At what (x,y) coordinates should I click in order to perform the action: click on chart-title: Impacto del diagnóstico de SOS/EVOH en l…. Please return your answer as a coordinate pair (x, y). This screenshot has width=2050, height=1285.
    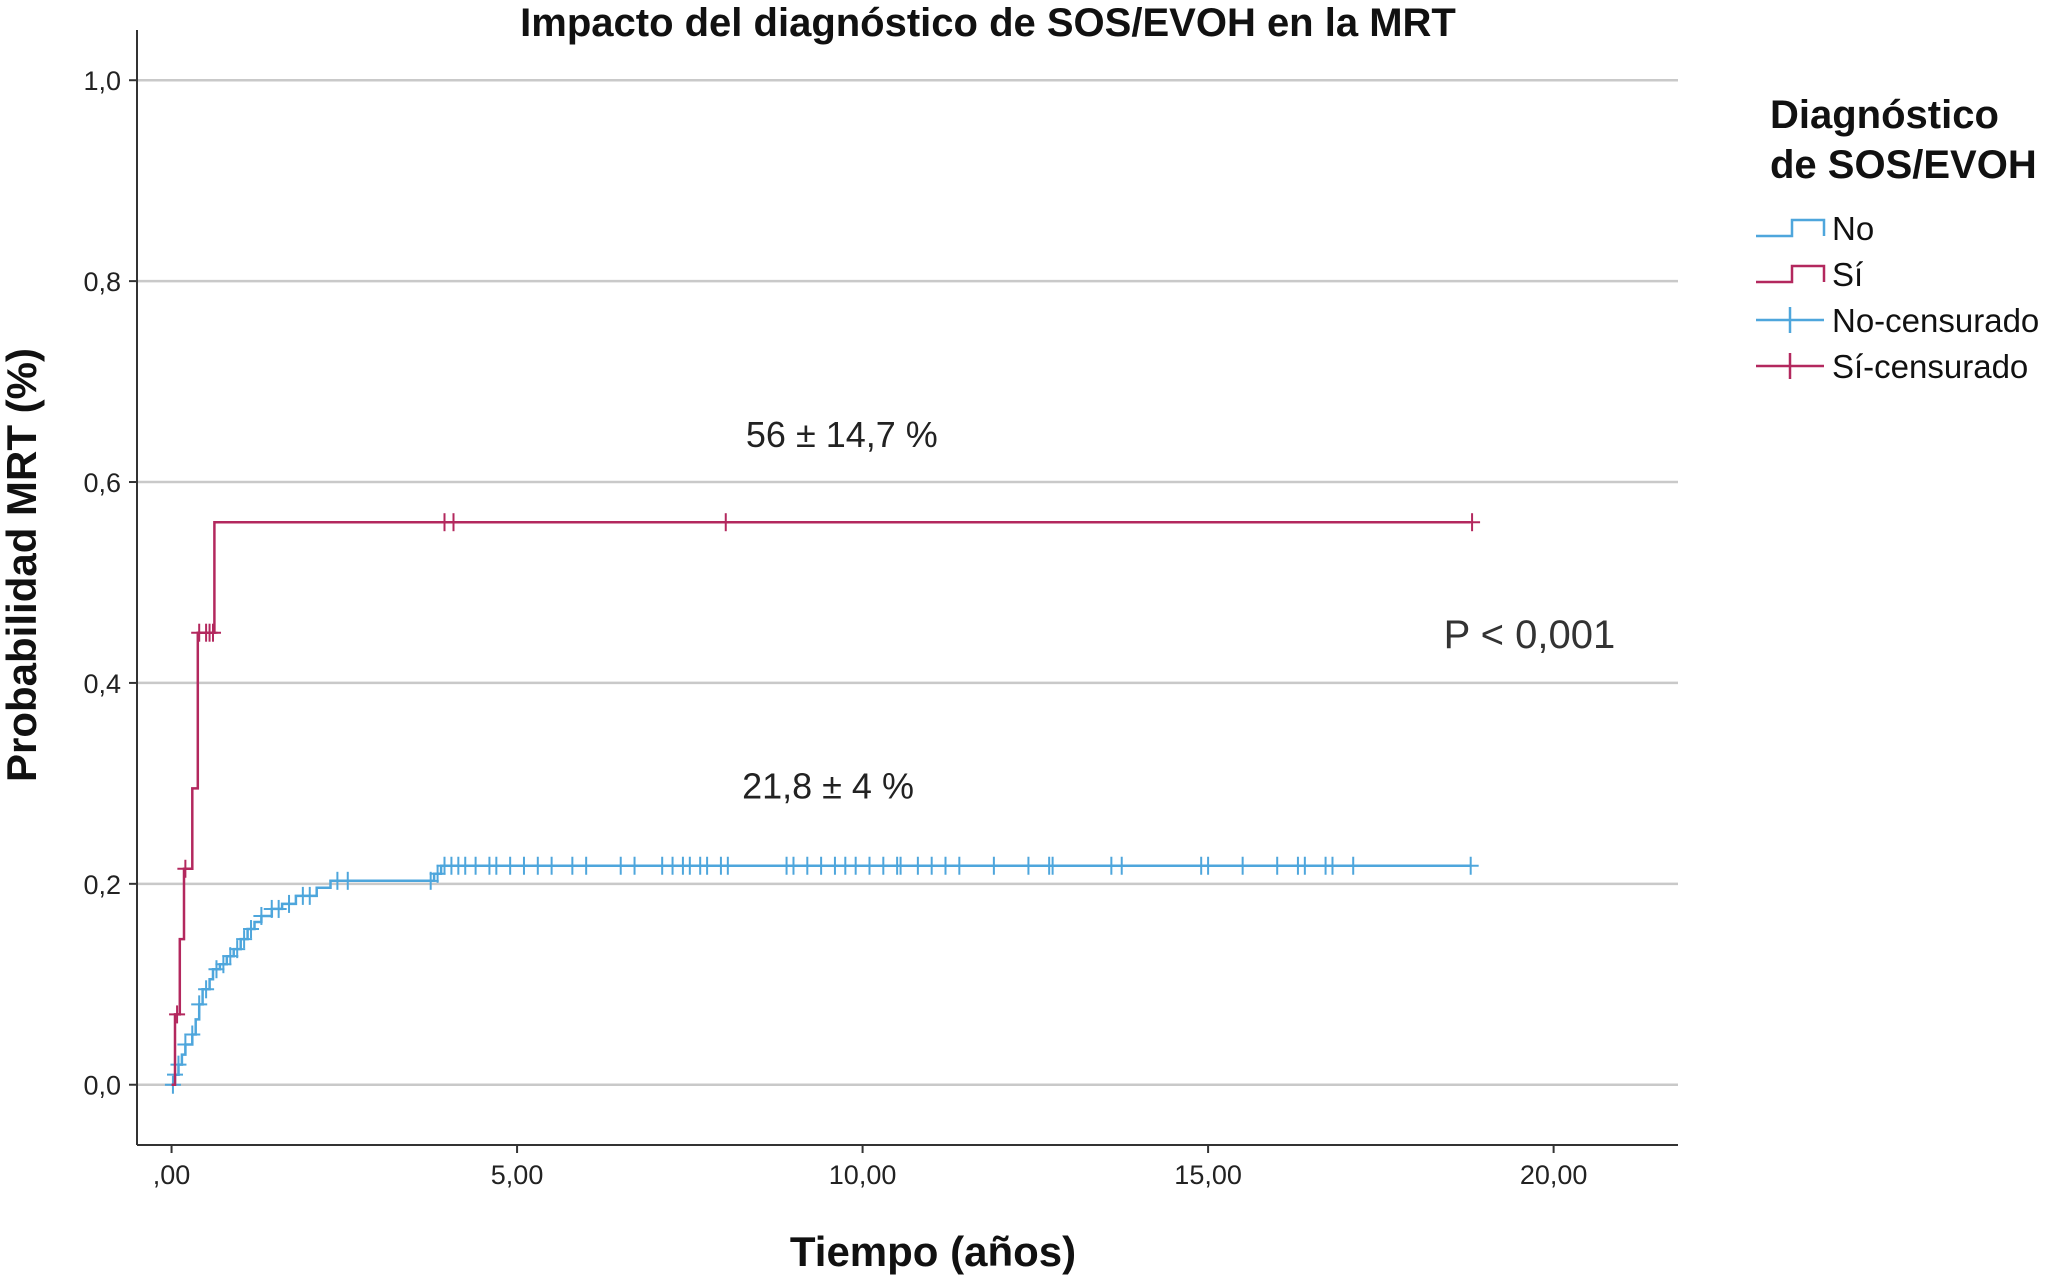
    Looking at the image, I should click on (988, 23).